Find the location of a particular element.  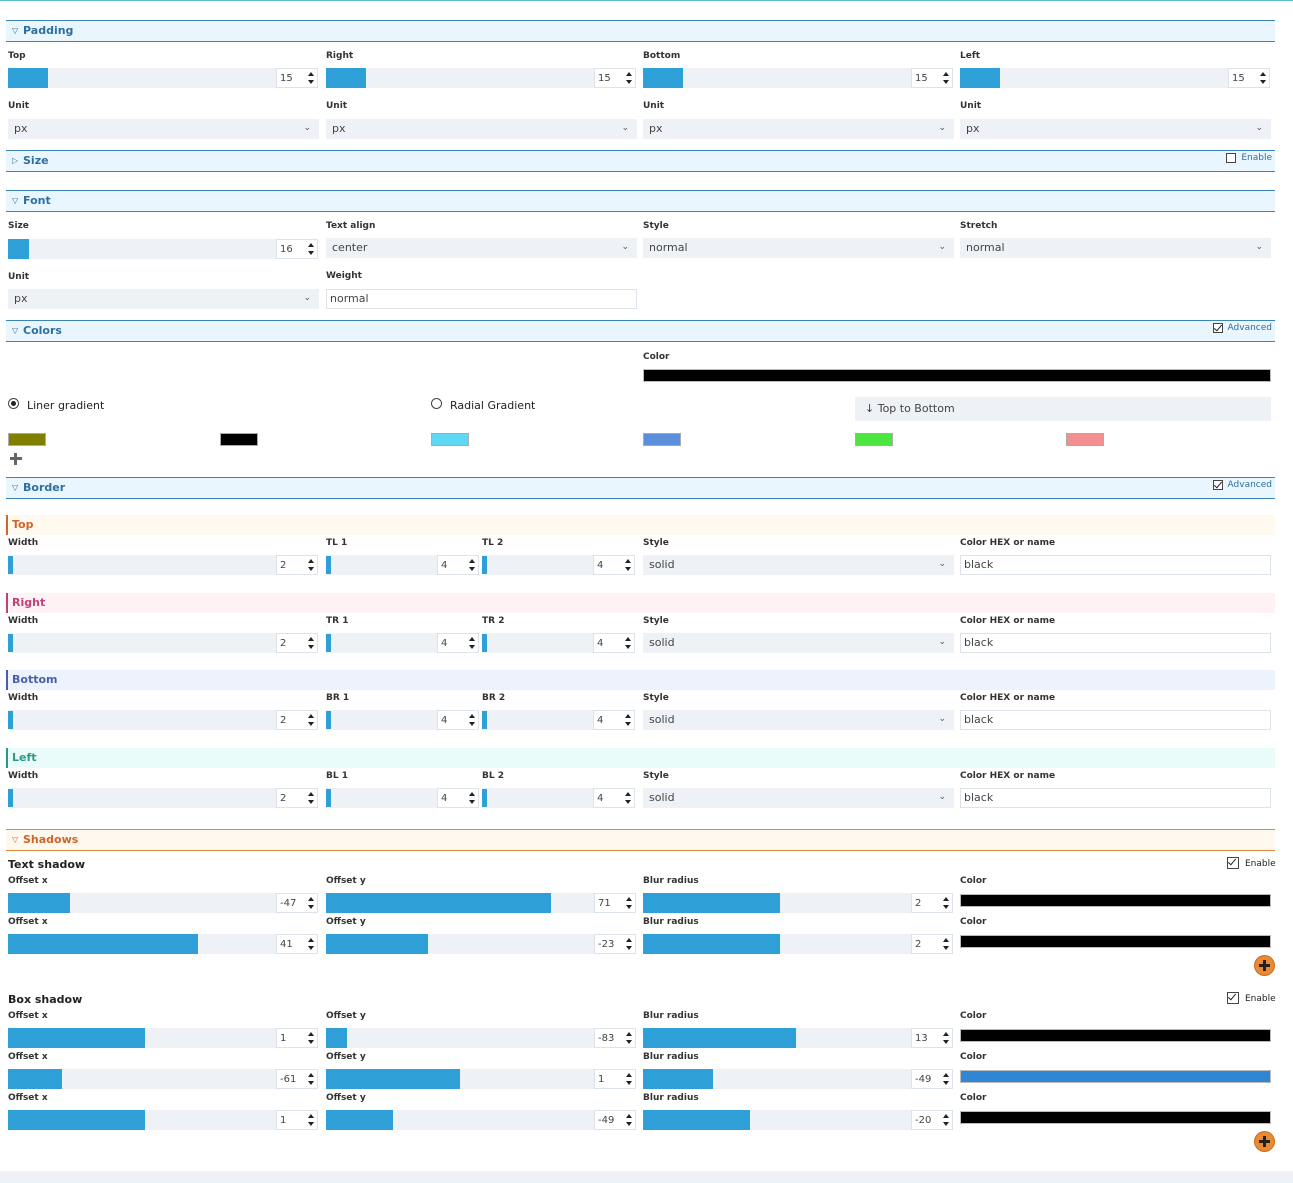

border-right-style-select: solid ⌄ is located at coordinates (798, 643).